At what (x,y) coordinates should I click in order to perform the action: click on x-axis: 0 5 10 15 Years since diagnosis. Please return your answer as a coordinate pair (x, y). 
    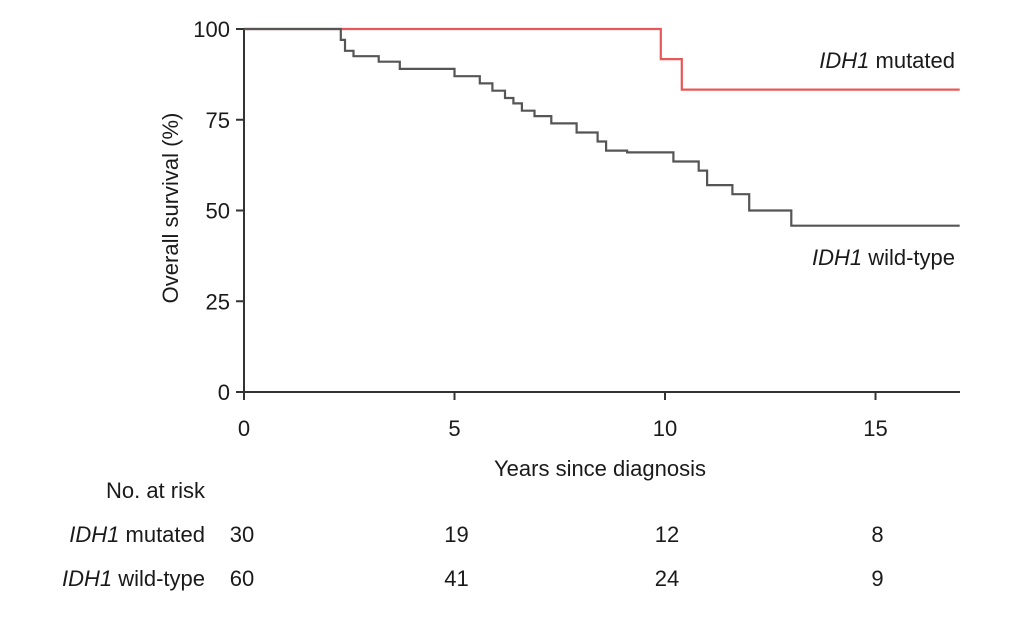
    Looking at the image, I should click on (599, 436).